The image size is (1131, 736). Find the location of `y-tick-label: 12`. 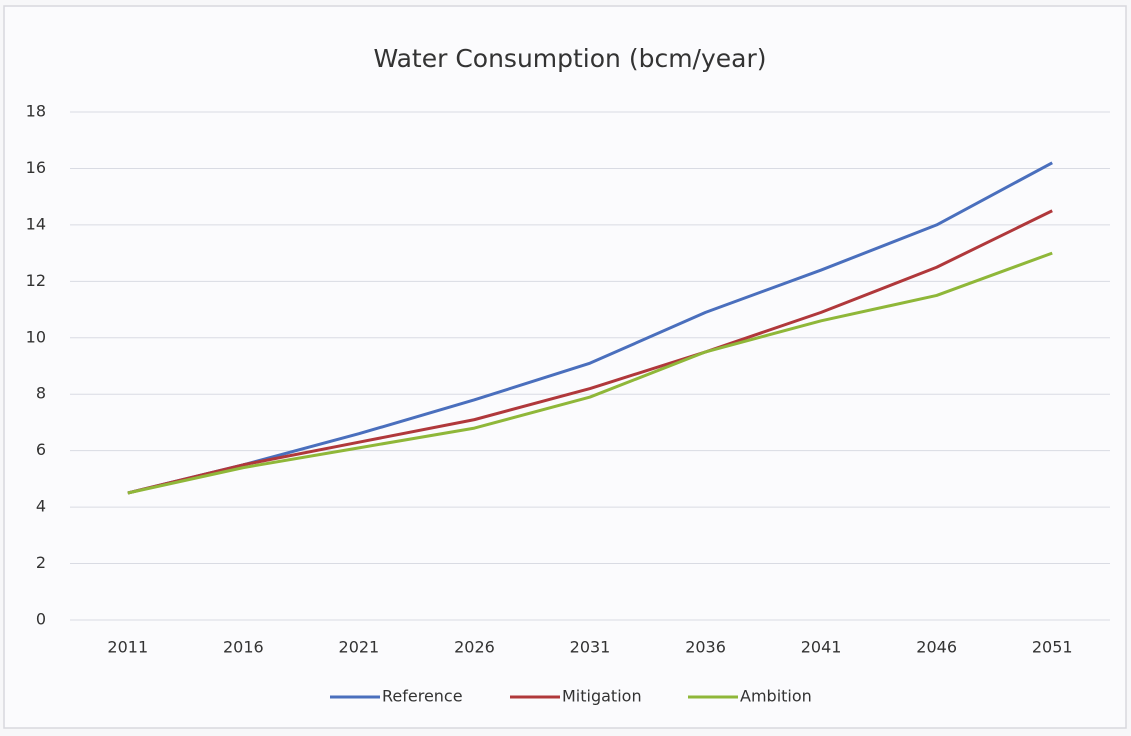

y-tick-label: 12 is located at coordinates (36, 280).